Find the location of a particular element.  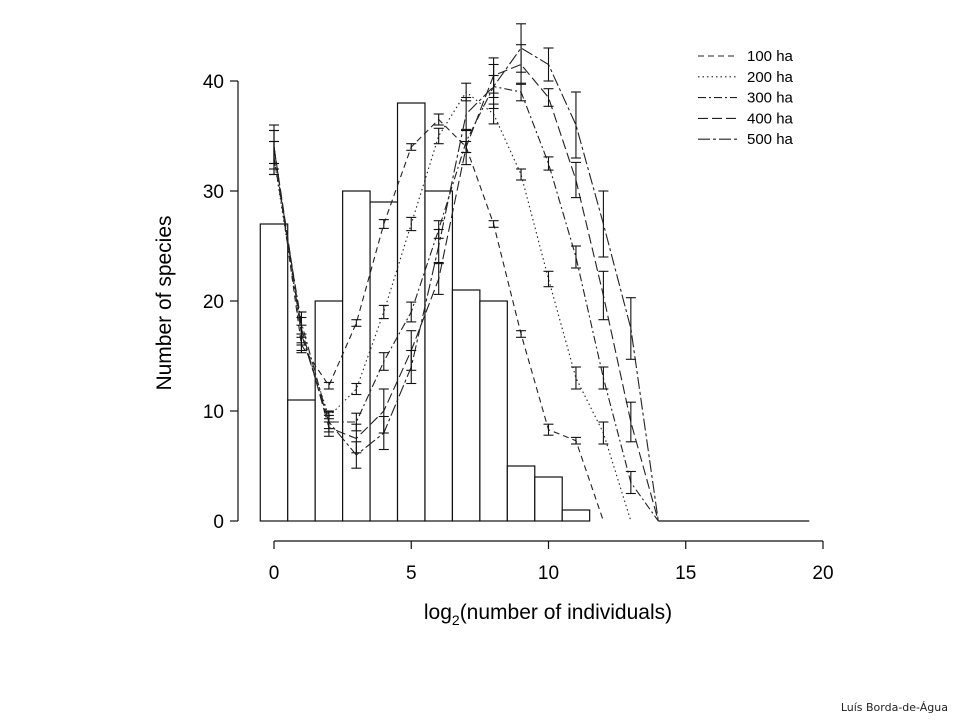

legend-label: 200 ha is located at coordinates (770, 77).